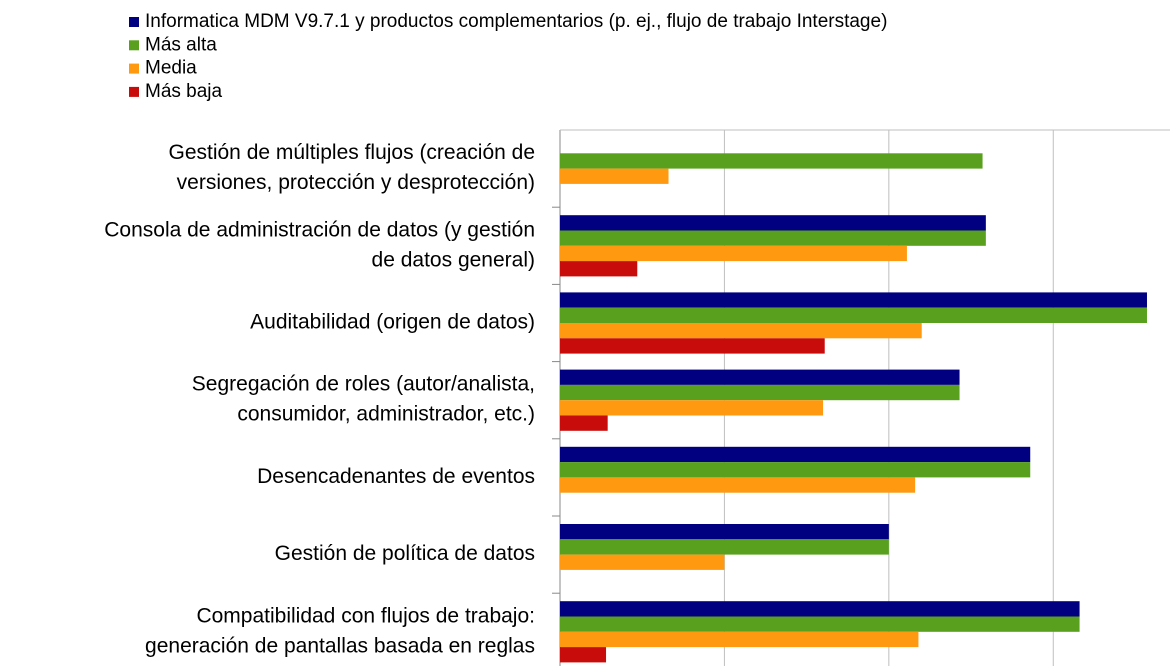  What do you see at coordinates (184, 91) in the screenshot?
I see `legend-label: Más baja` at bounding box center [184, 91].